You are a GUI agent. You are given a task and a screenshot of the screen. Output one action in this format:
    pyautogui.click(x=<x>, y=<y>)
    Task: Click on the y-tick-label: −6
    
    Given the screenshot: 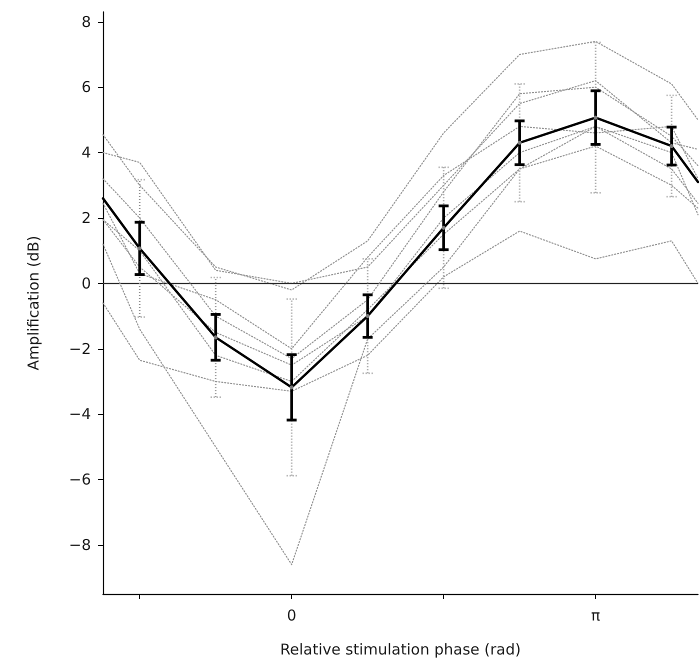 What is the action you would take?
    pyautogui.click(x=79, y=479)
    